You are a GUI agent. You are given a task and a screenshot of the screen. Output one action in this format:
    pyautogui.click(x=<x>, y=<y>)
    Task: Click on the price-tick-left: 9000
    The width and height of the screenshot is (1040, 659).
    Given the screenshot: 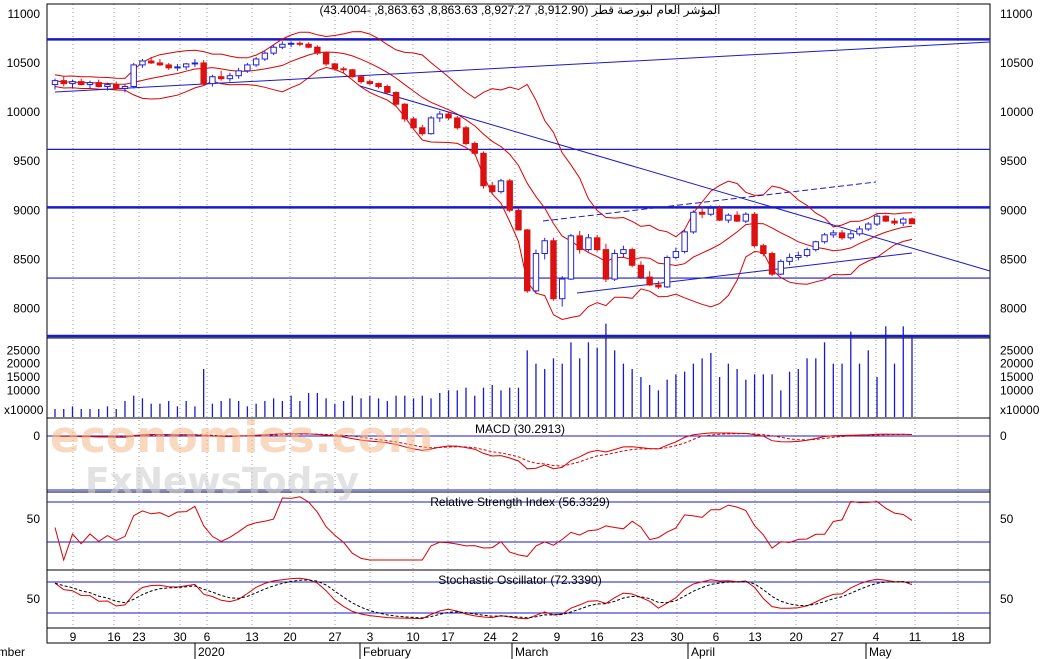 What is the action you would take?
    pyautogui.click(x=26, y=210)
    